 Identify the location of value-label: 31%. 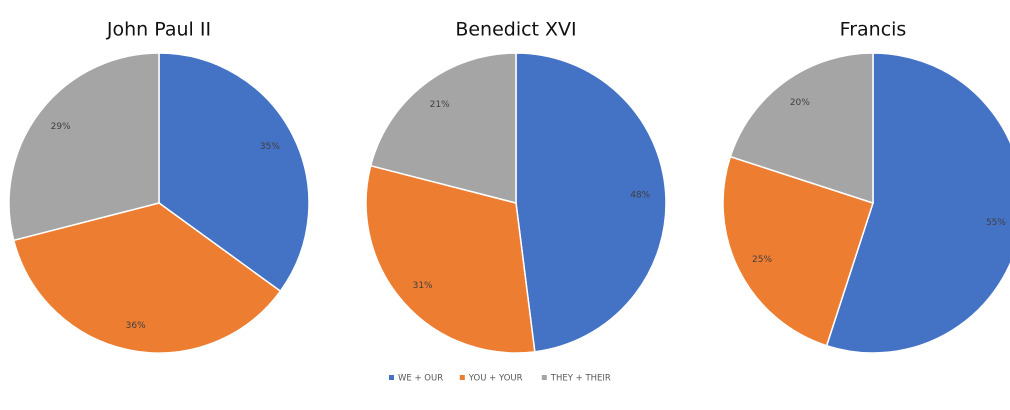
(423, 286).